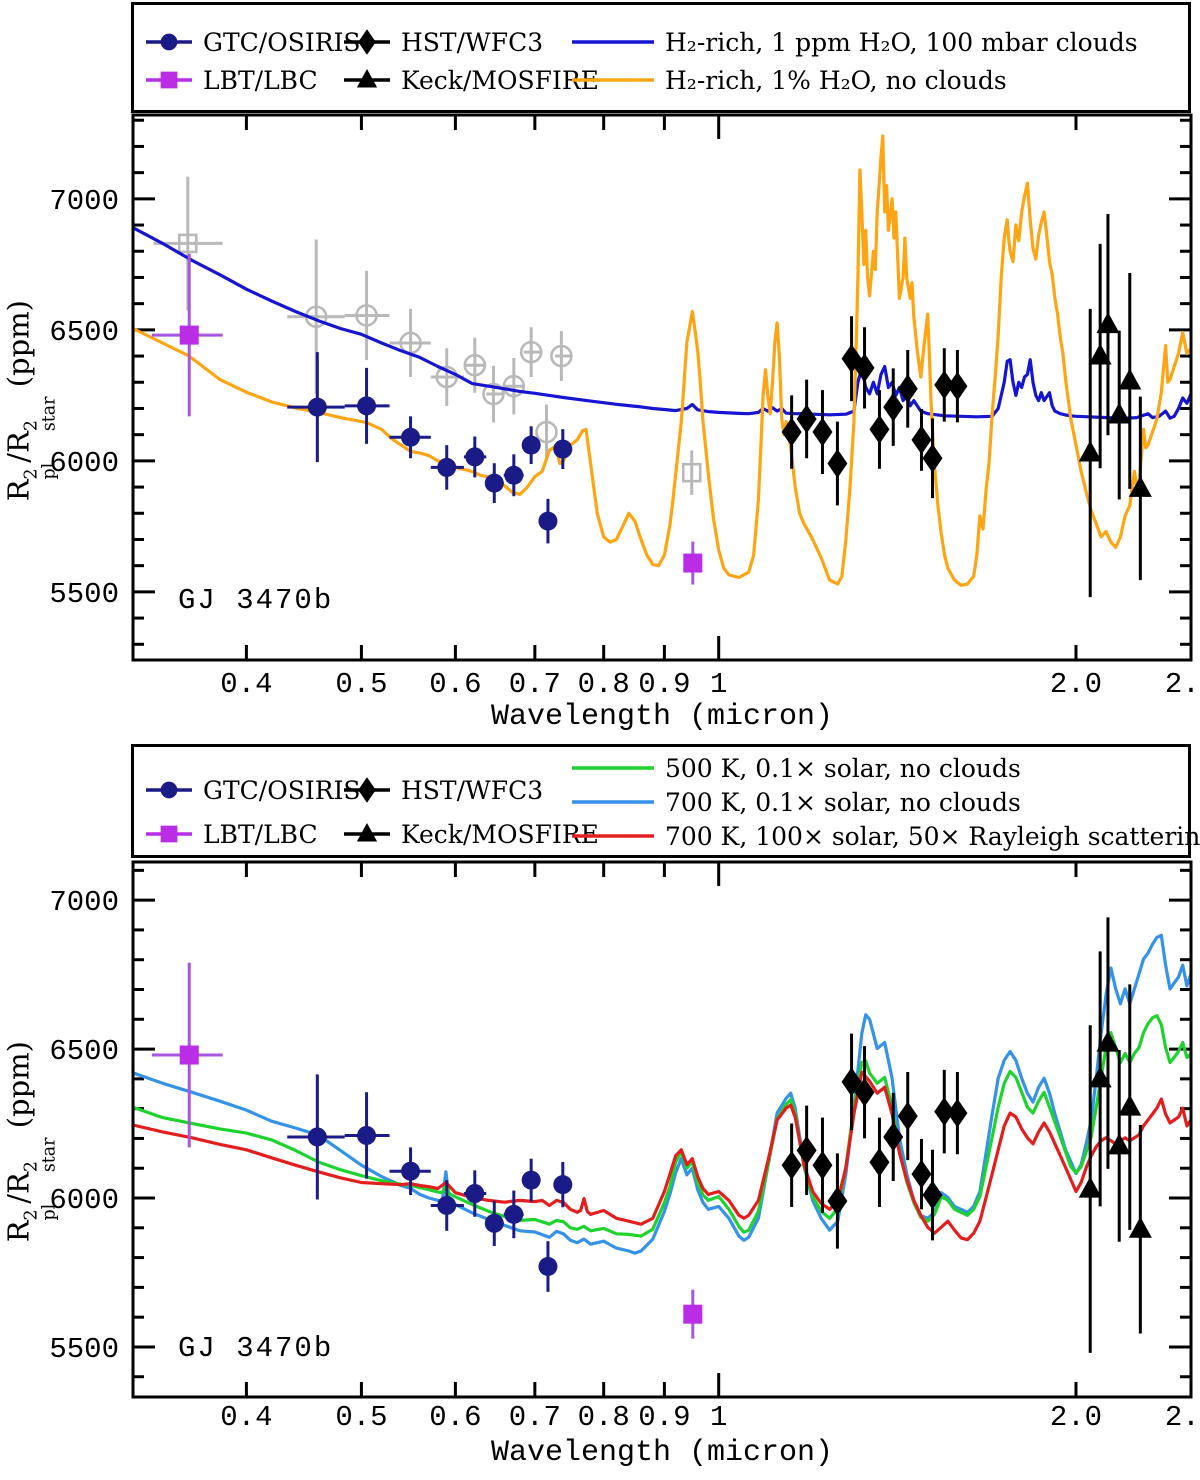  What do you see at coordinates (470, 80) in the screenshot?
I see `legend-item-keck-mosfire: Keck/MOSFIRE` at bounding box center [470, 80].